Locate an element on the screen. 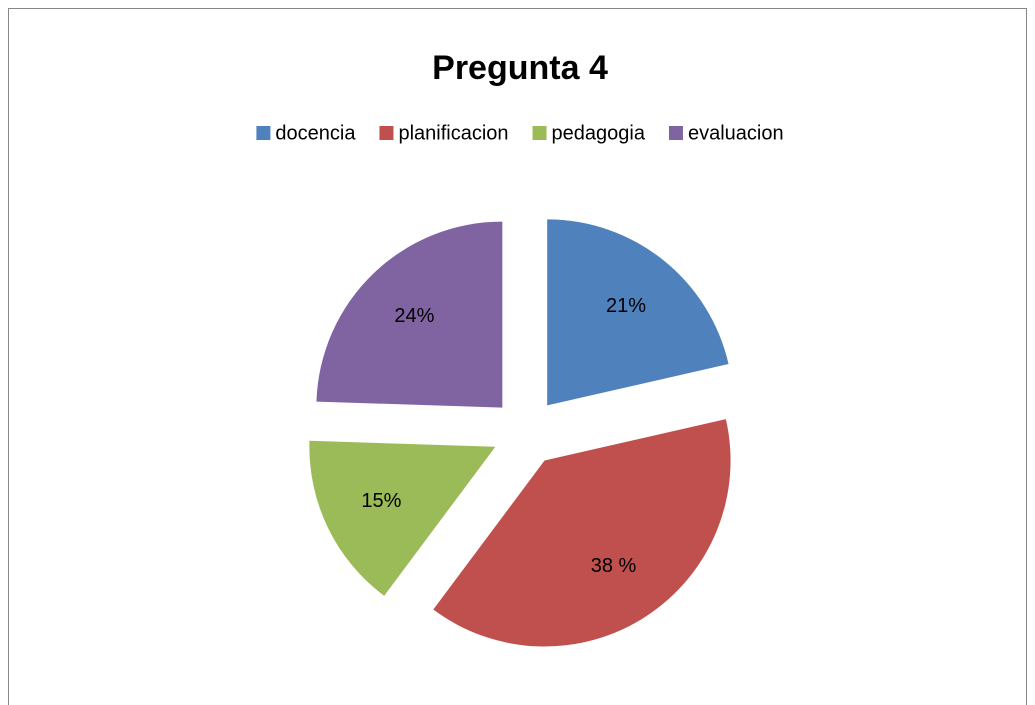 This screenshot has width=1035, height=705. legend-label: pedagogia is located at coordinates (599, 133).